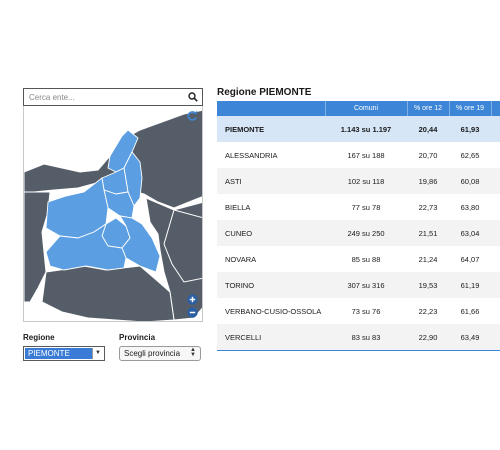  I want to click on row-comuni: 102 su 118, so click(366, 181).